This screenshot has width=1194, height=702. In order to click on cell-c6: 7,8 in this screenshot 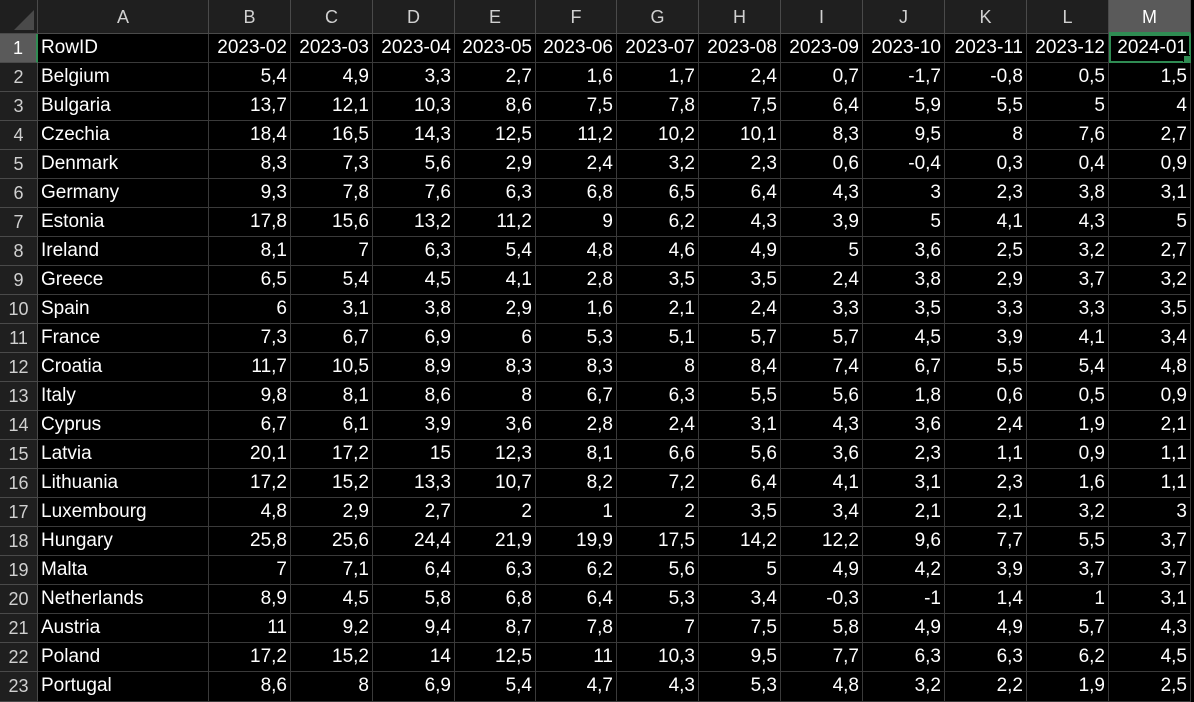, I will do `click(332, 193)`.